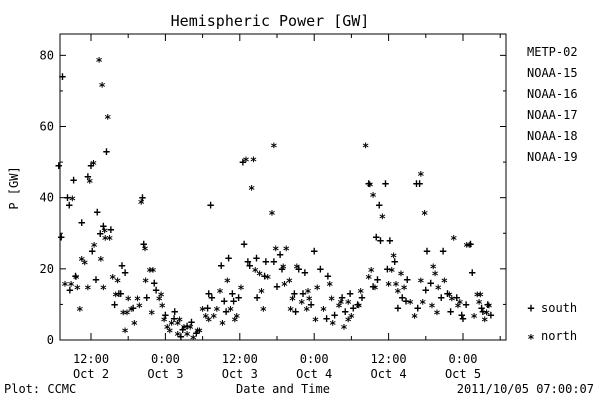 The height and width of the screenshot is (400, 600). What do you see at coordinates (270, 21) in the screenshot?
I see `chart-title: Hemispheric Power [GW]` at bounding box center [270, 21].